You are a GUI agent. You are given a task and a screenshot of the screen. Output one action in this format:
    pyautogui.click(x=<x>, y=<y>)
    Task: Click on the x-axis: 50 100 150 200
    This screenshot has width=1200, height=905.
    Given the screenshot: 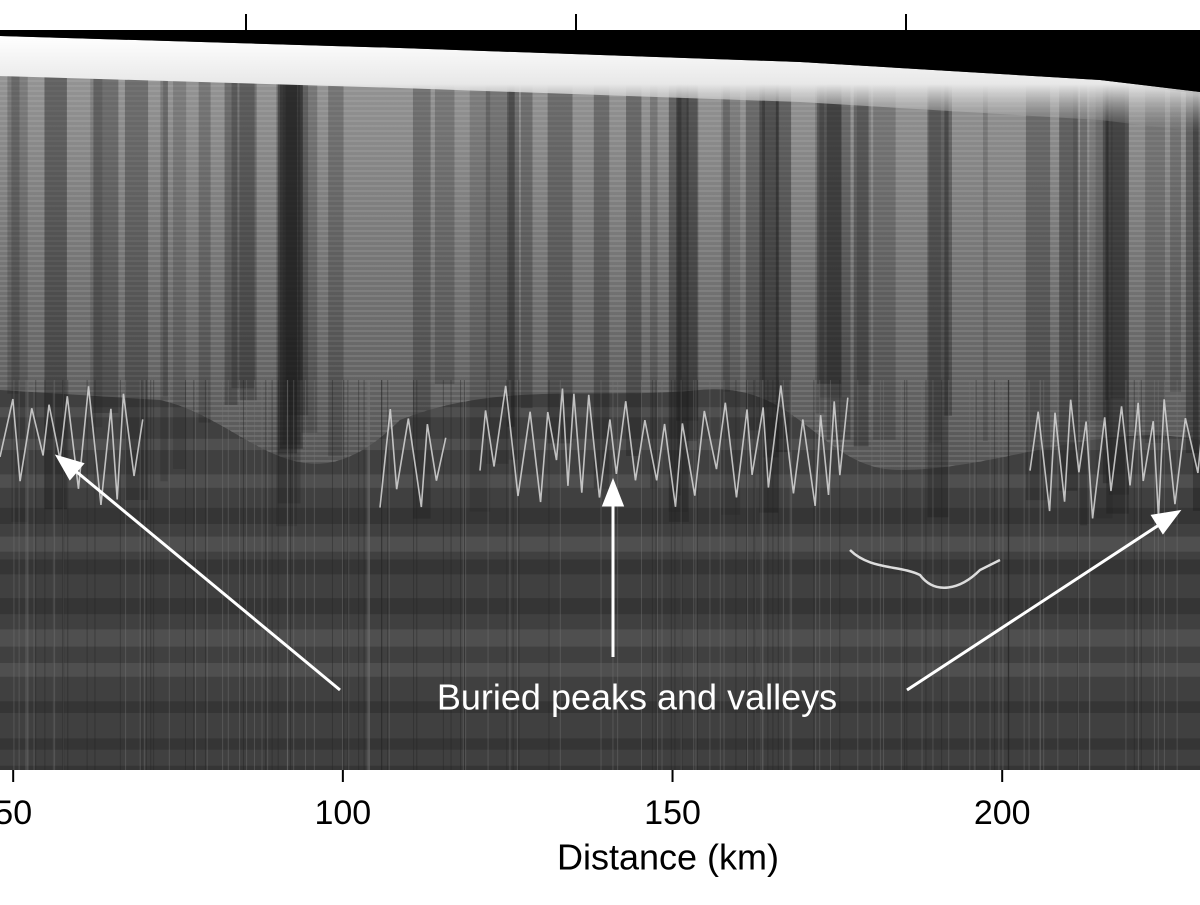 What is the action you would take?
    pyautogui.click(x=515, y=801)
    